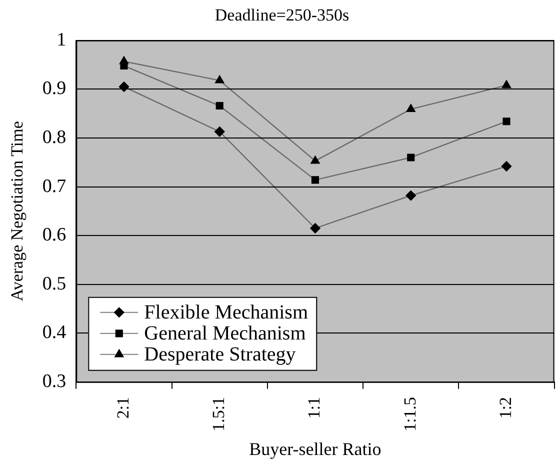 The height and width of the screenshot is (469, 560). I want to click on legend-label: Flexible Mechanism, so click(226, 313).